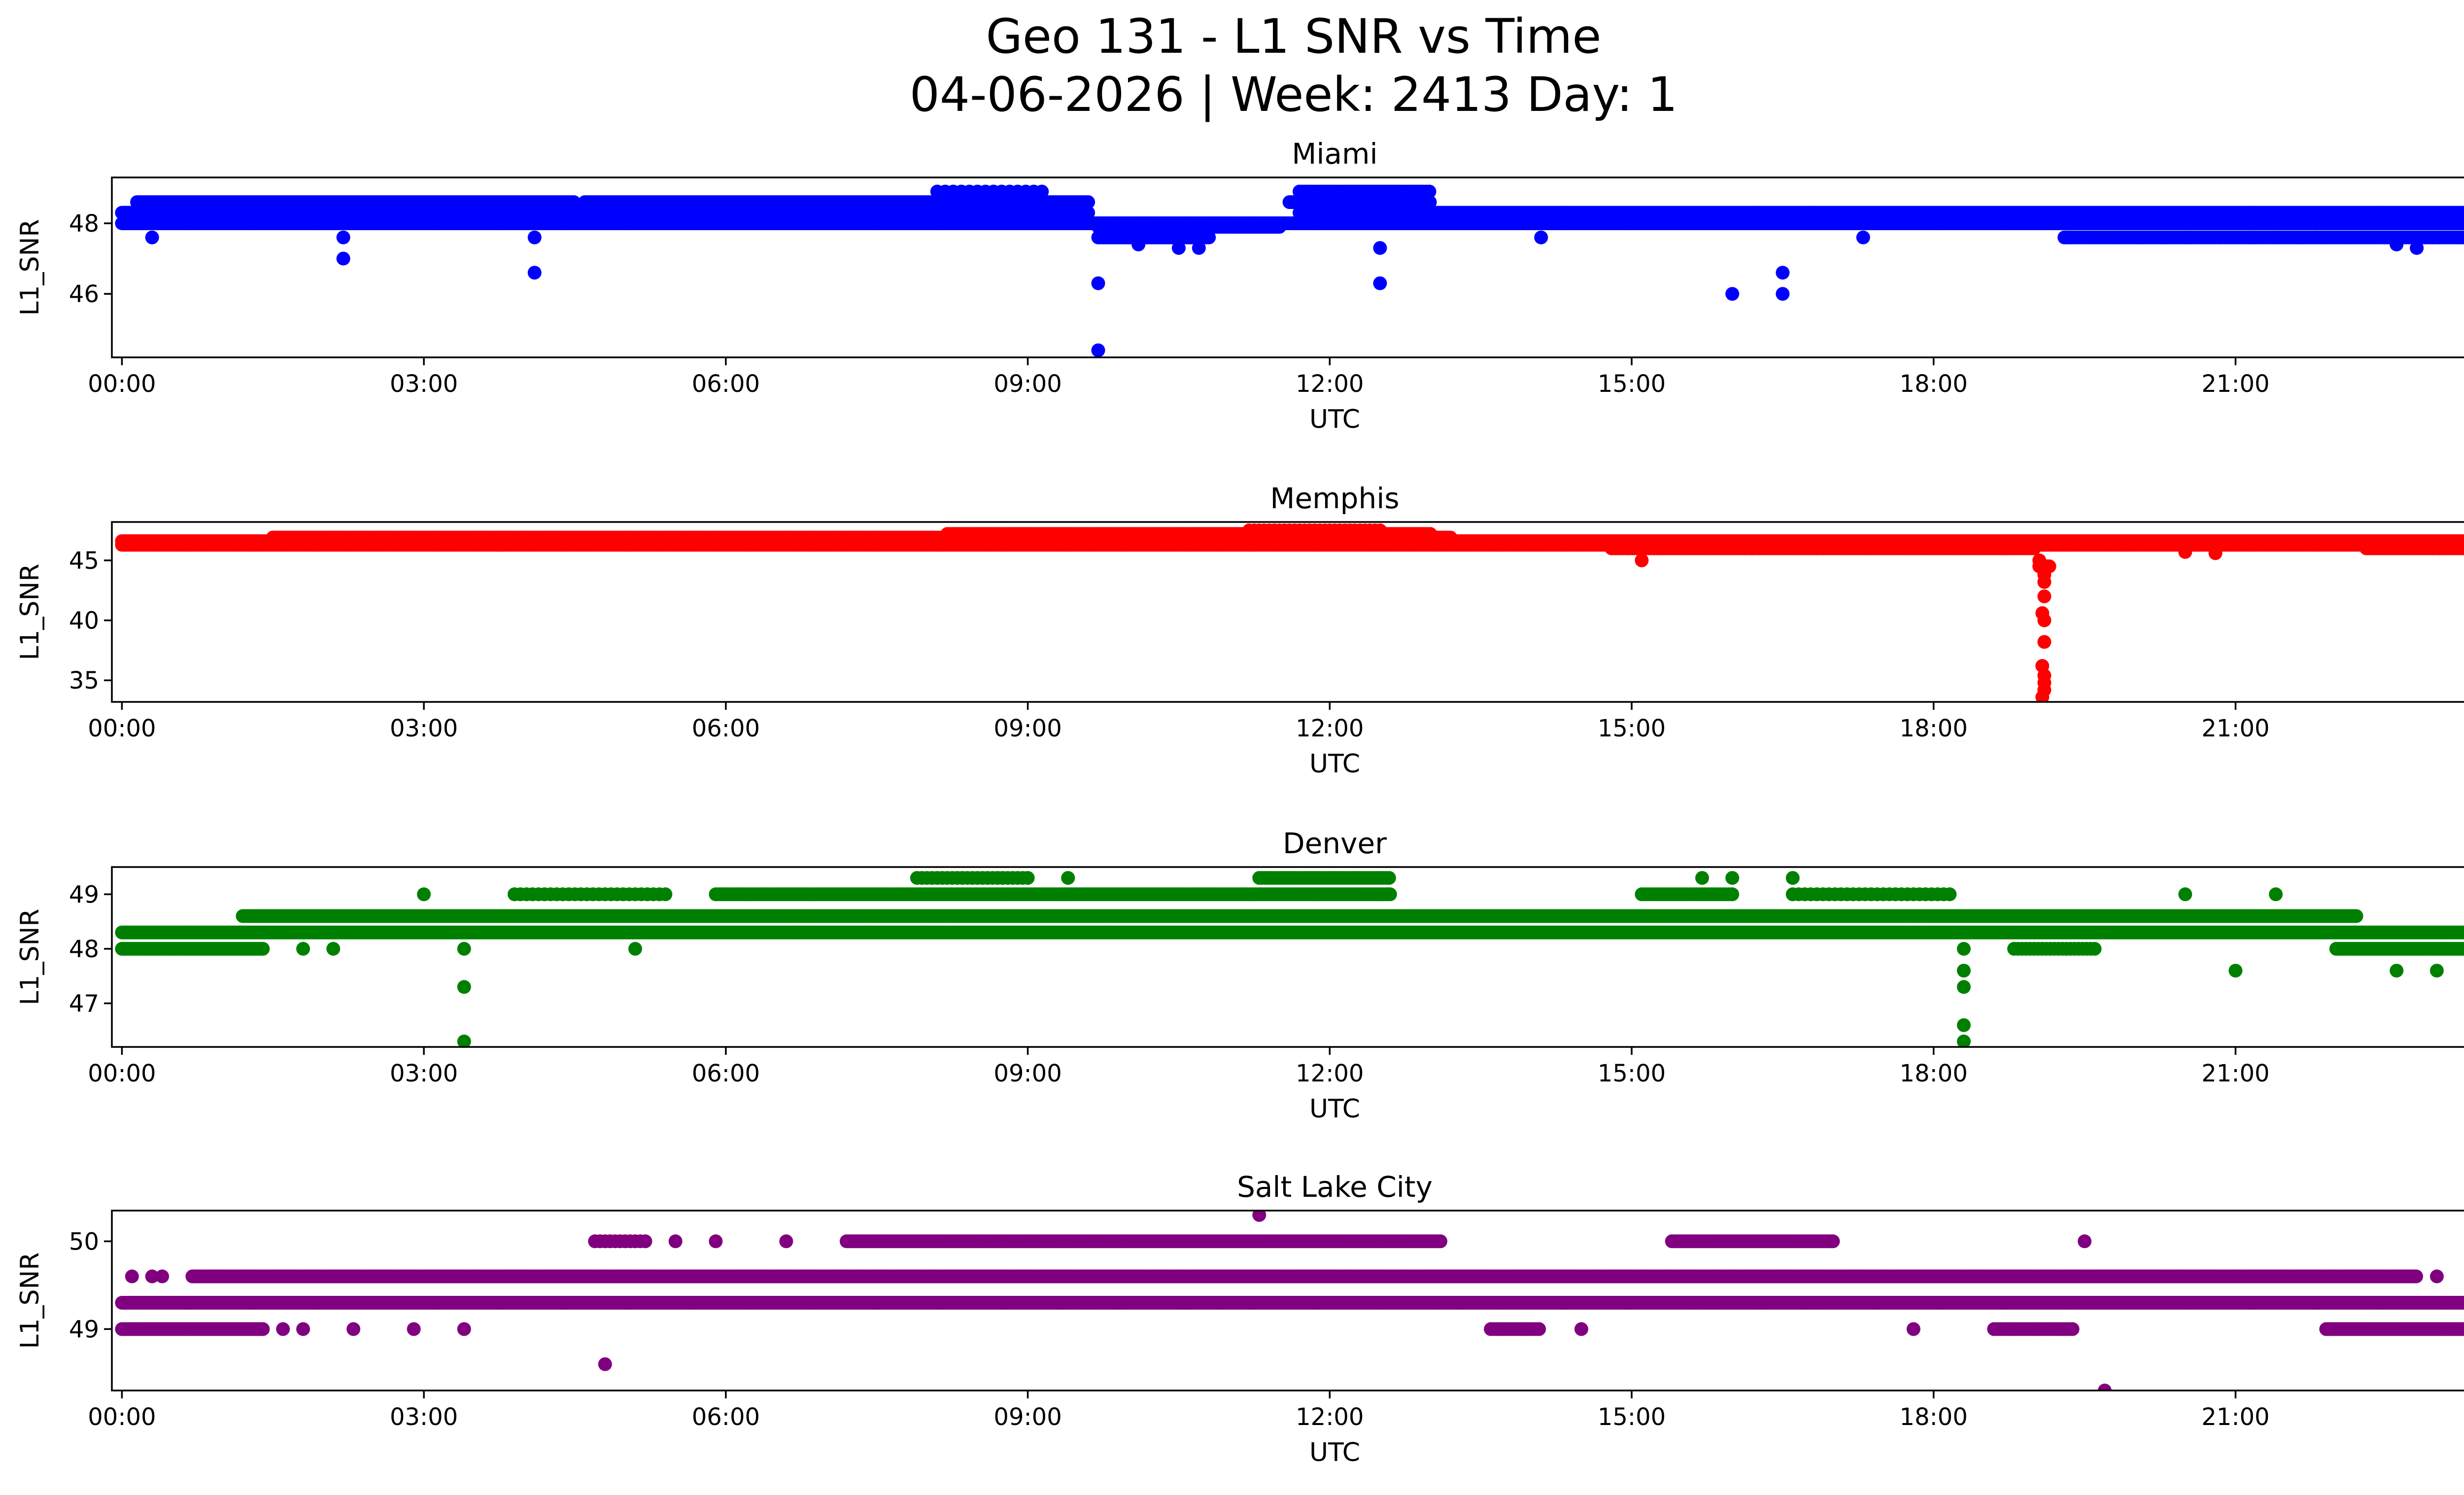 This screenshot has width=2464, height=1495. What do you see at coordinates (1027, 384) in the screenshot?
I see `x-tick-label: 09:00` at bounding box center [1027, 384].